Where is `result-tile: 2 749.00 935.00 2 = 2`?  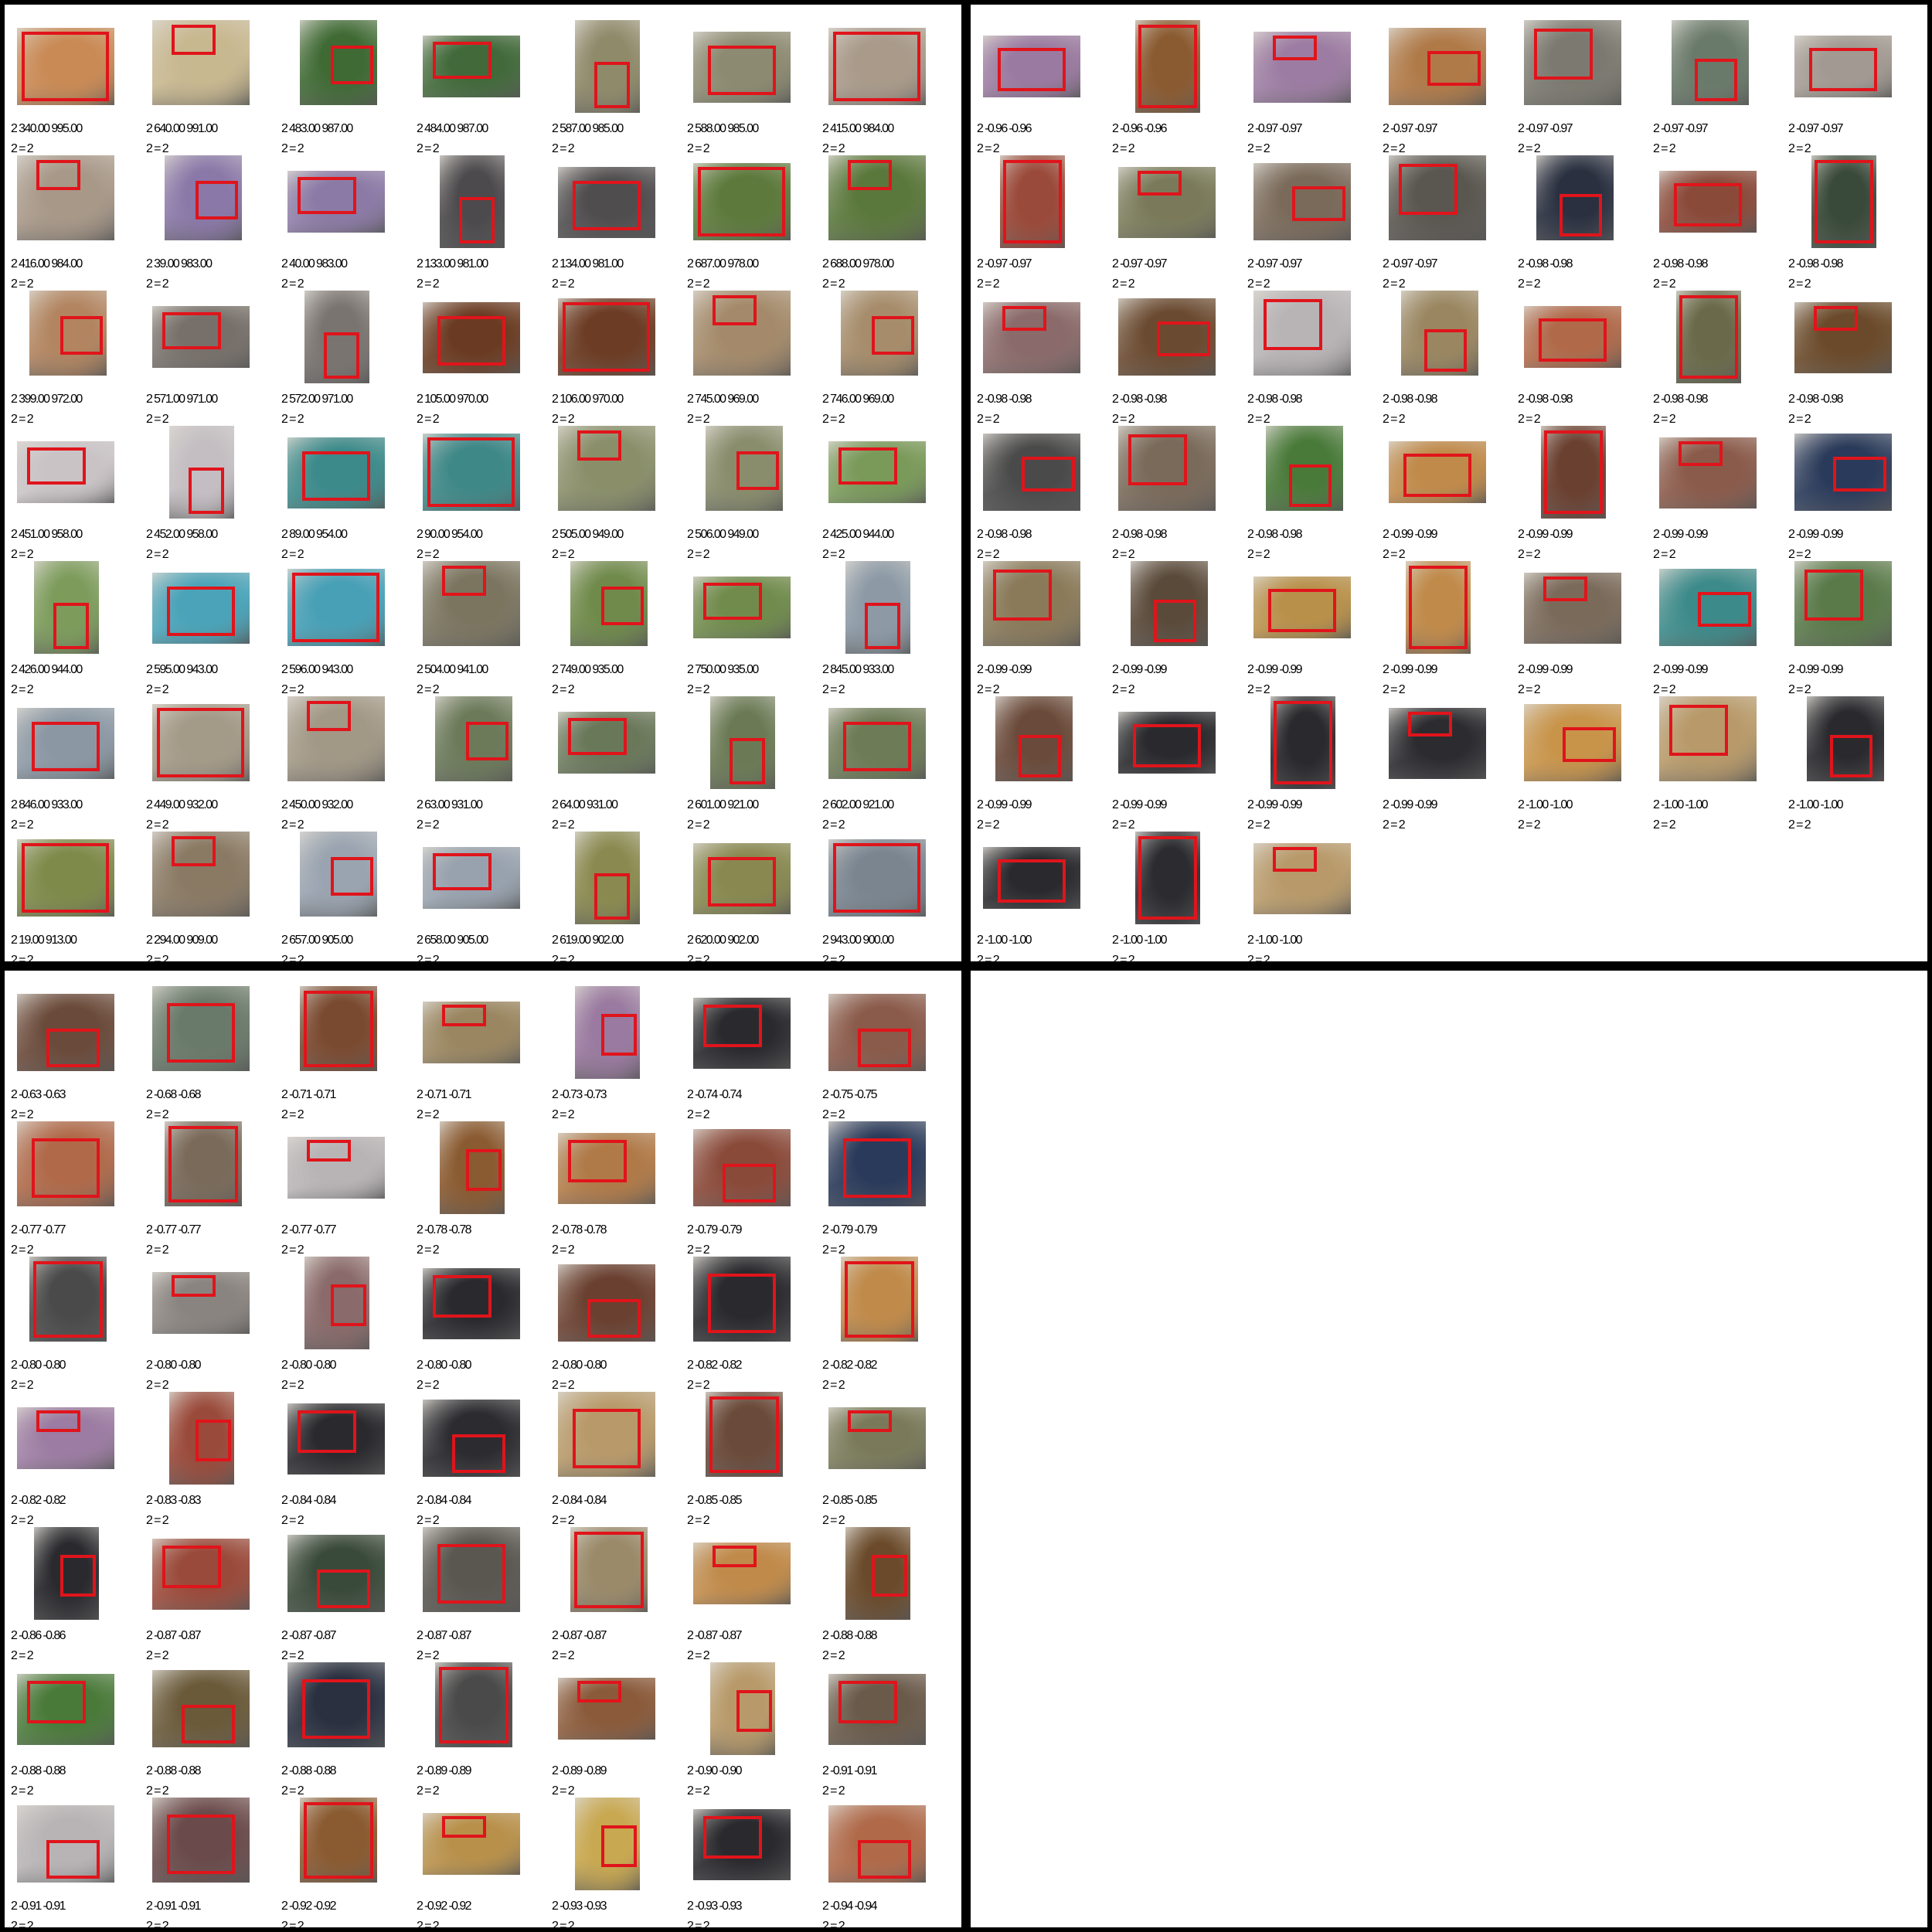 result-tile: 2 749.00 935.00 2 = 2 is located at coordinates (620, 628).